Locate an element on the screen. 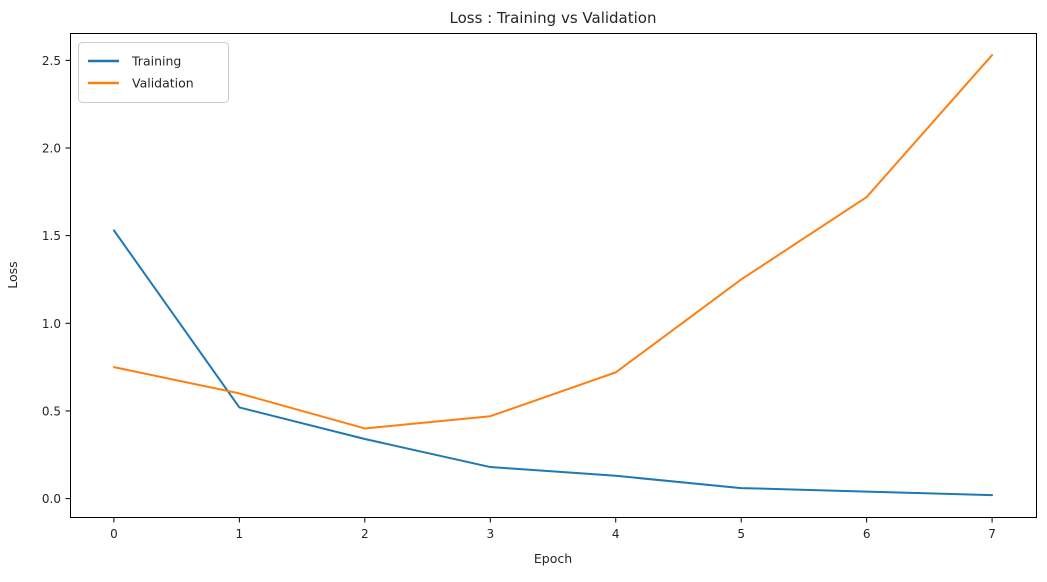 This screenshot has width=1047, height=582. legend-label-validation: Validation is located at coordinates (163, 83).